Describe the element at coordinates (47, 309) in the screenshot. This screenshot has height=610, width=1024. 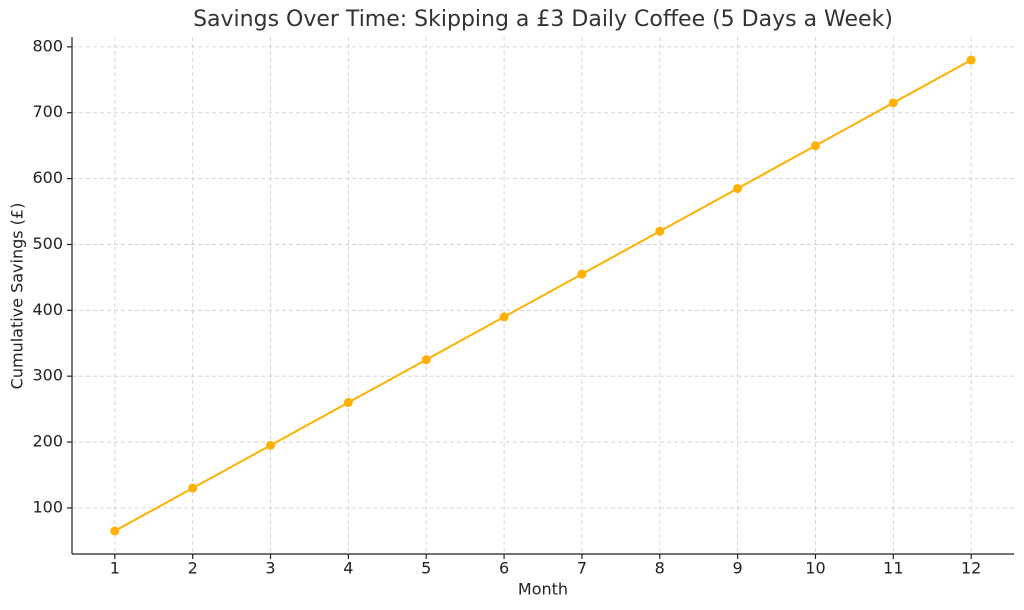
I see `y-tick-label: 400` at that location.